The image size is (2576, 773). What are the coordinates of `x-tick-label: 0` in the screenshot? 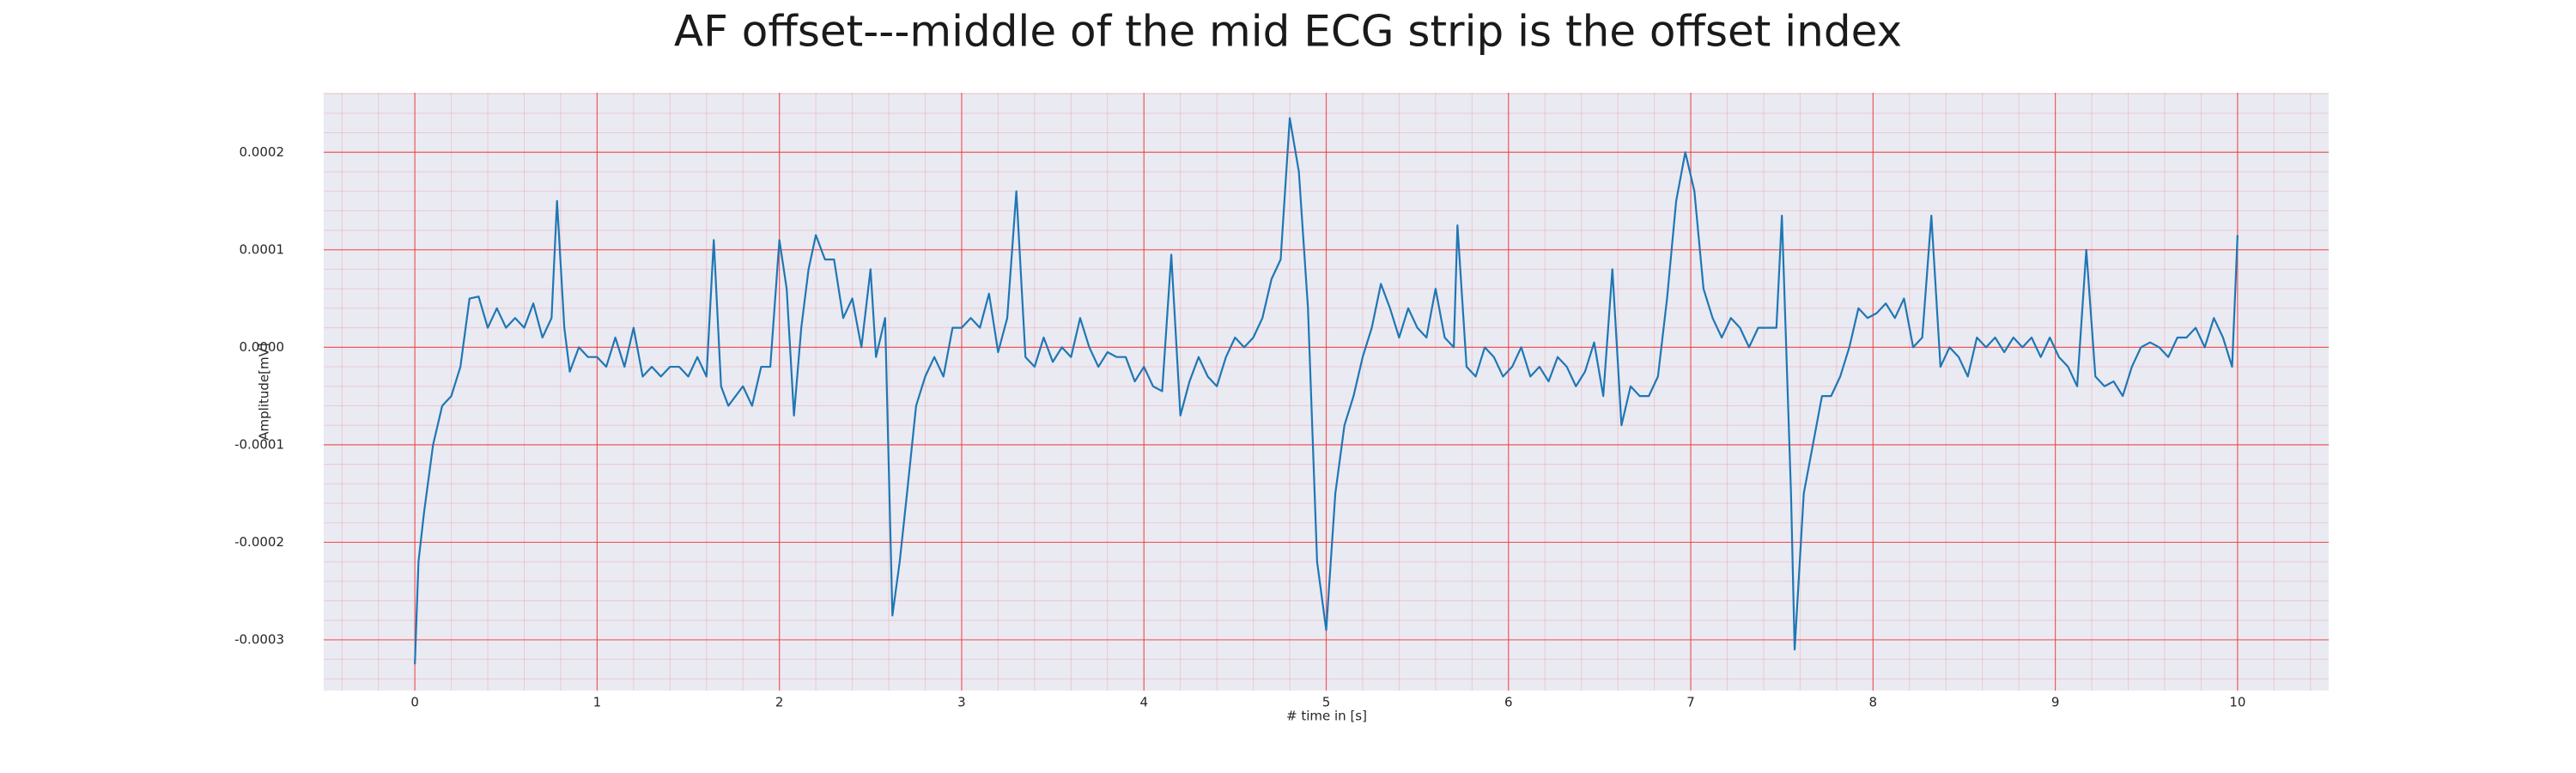 It's located at (414, 702).